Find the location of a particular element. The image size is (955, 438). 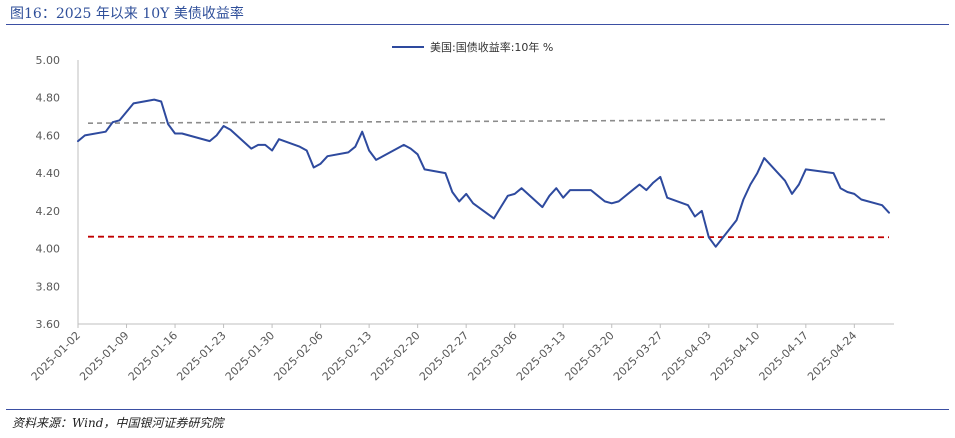

source-note: 资料来源：Wind，中国银河证券研究院 is located at coordinates (118, 423).